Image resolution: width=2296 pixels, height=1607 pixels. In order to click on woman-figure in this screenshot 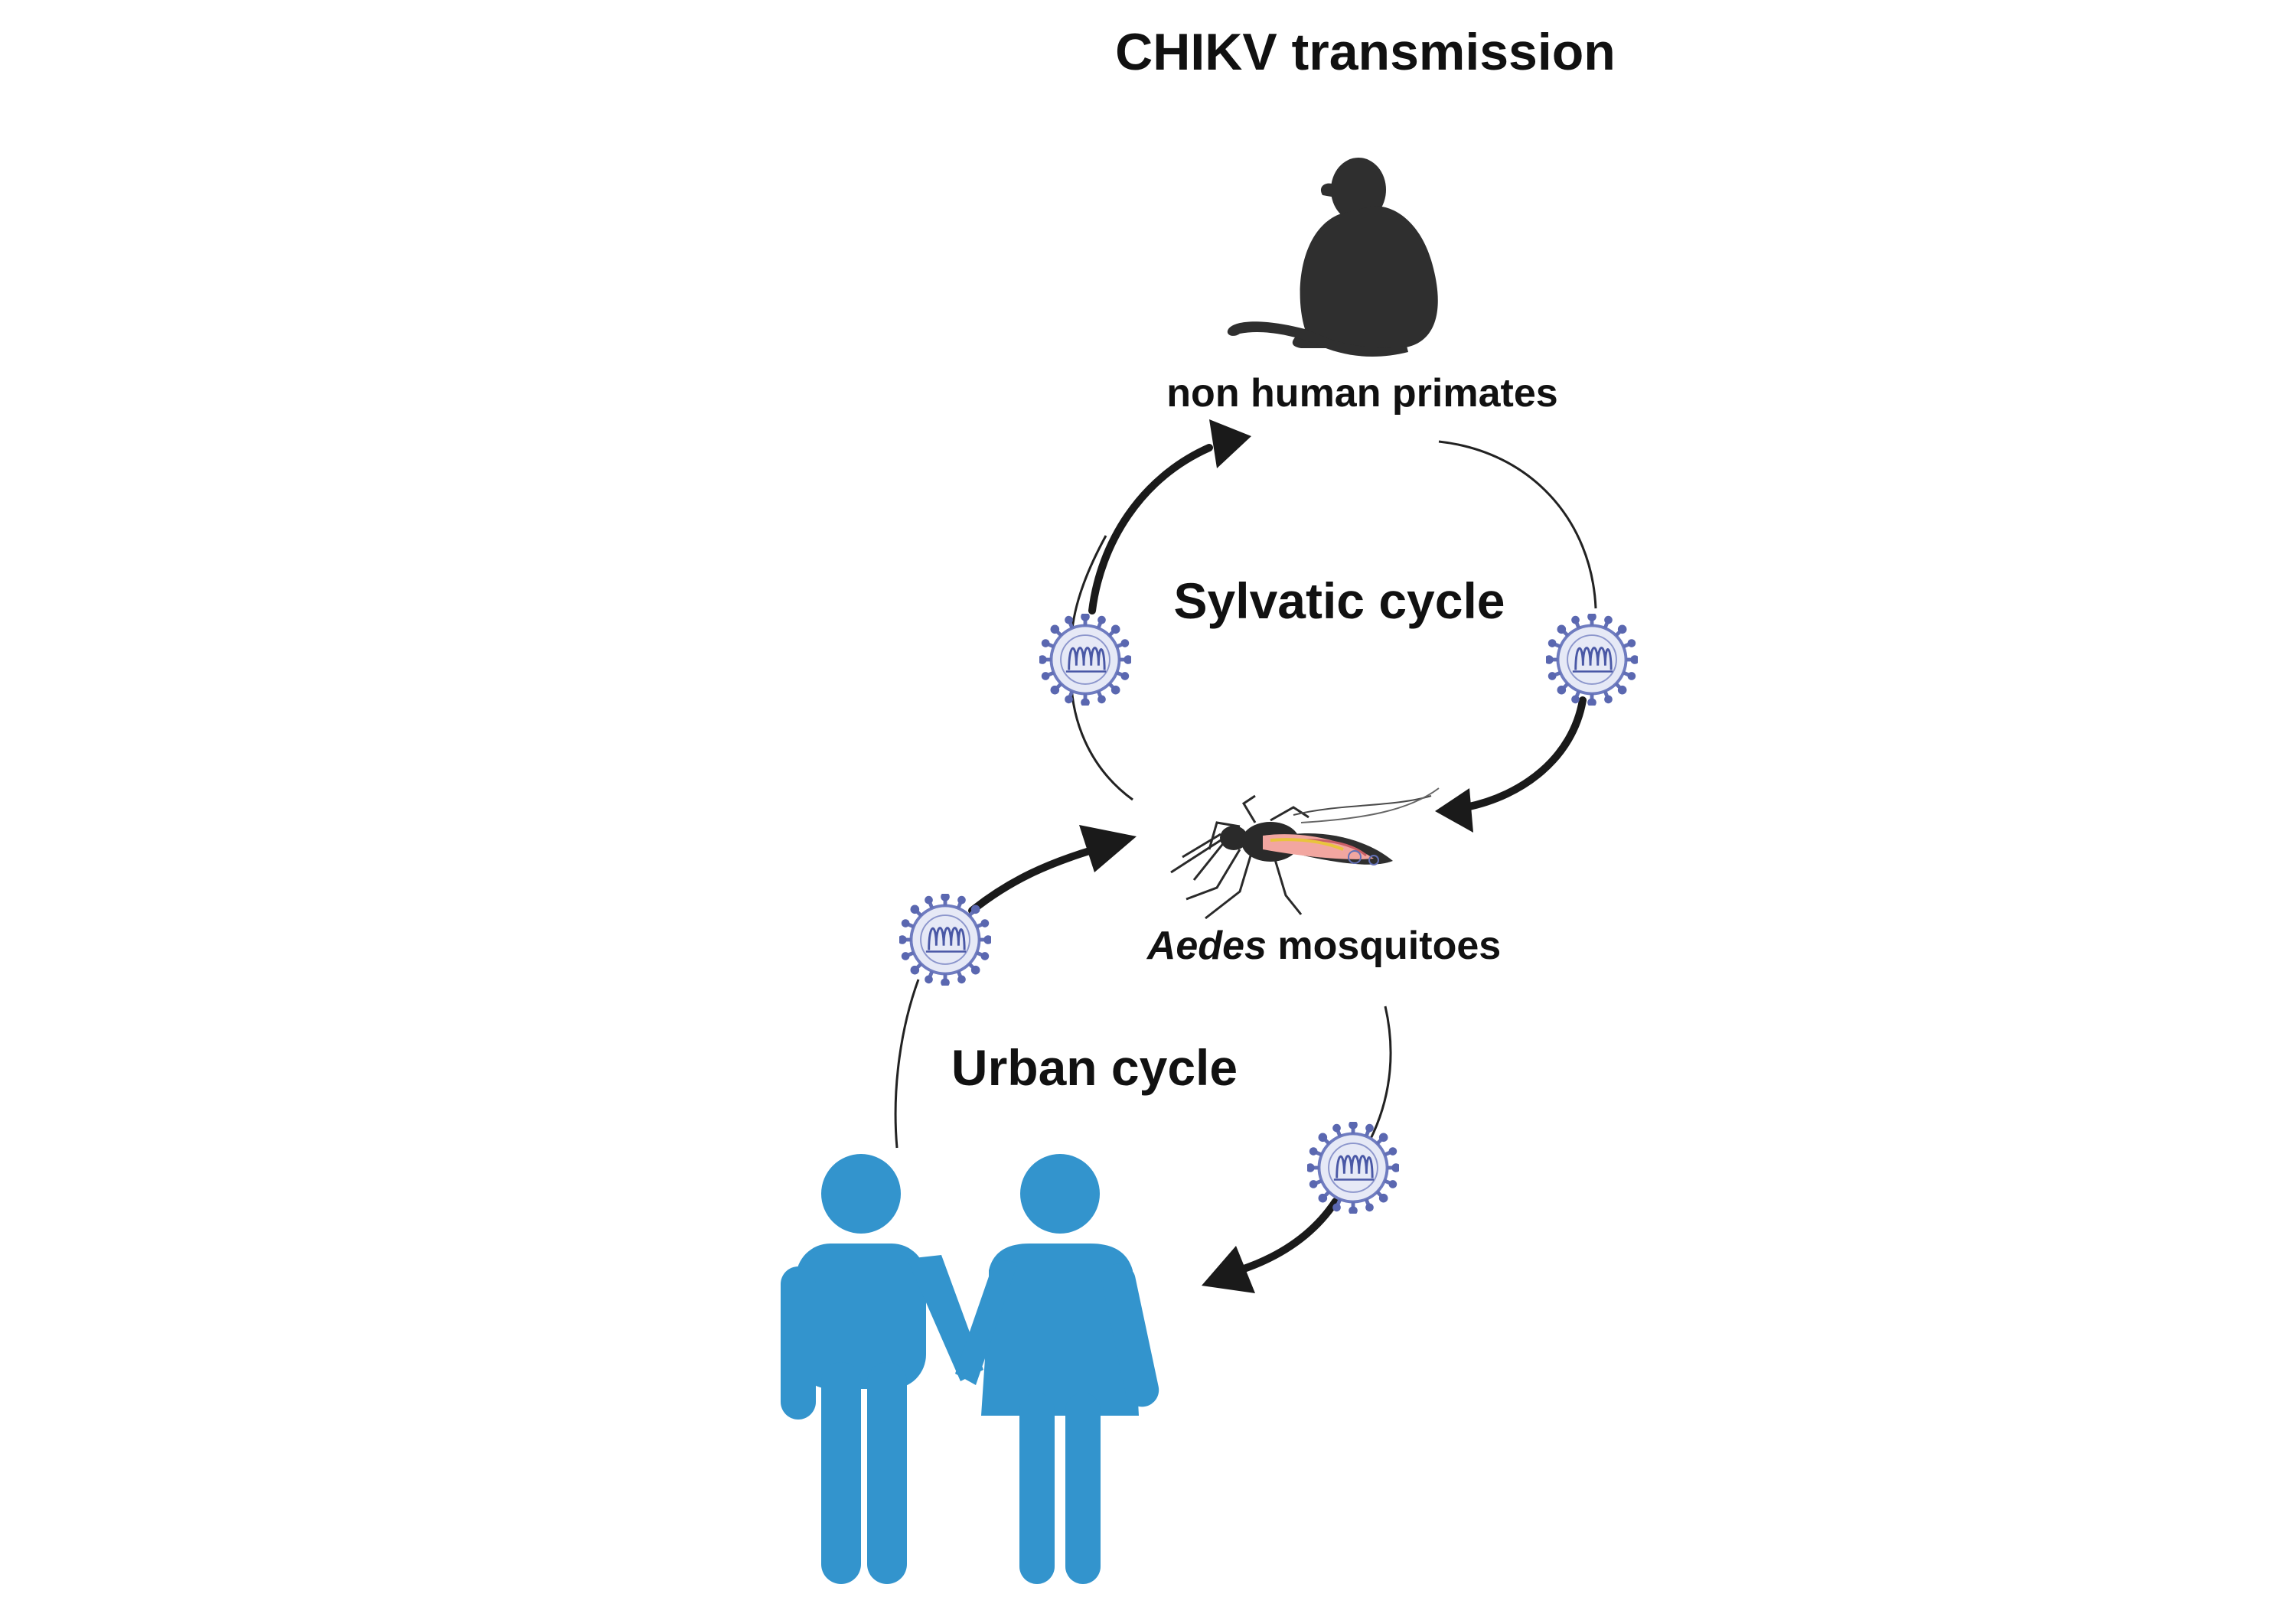, I will do `click(1057, 1369)`.